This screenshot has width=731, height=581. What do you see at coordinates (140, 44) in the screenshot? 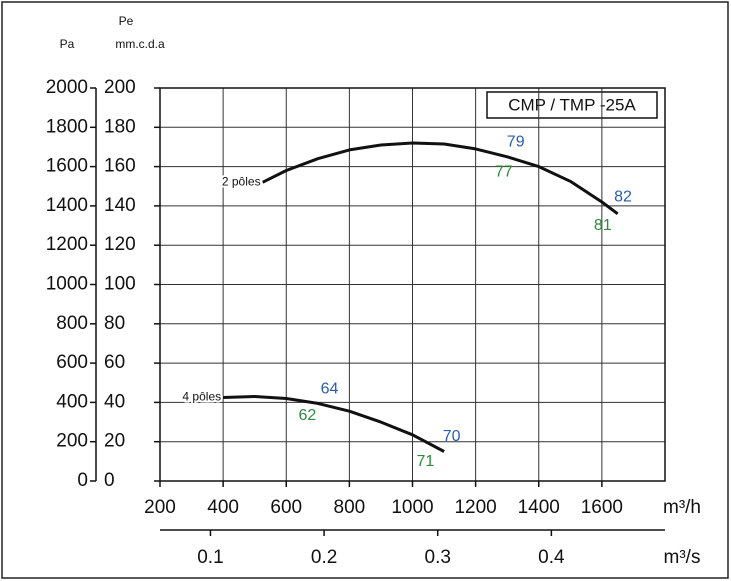
I see `y2-axis-label: mm.c.d.a` at bounding box center [140, 44].